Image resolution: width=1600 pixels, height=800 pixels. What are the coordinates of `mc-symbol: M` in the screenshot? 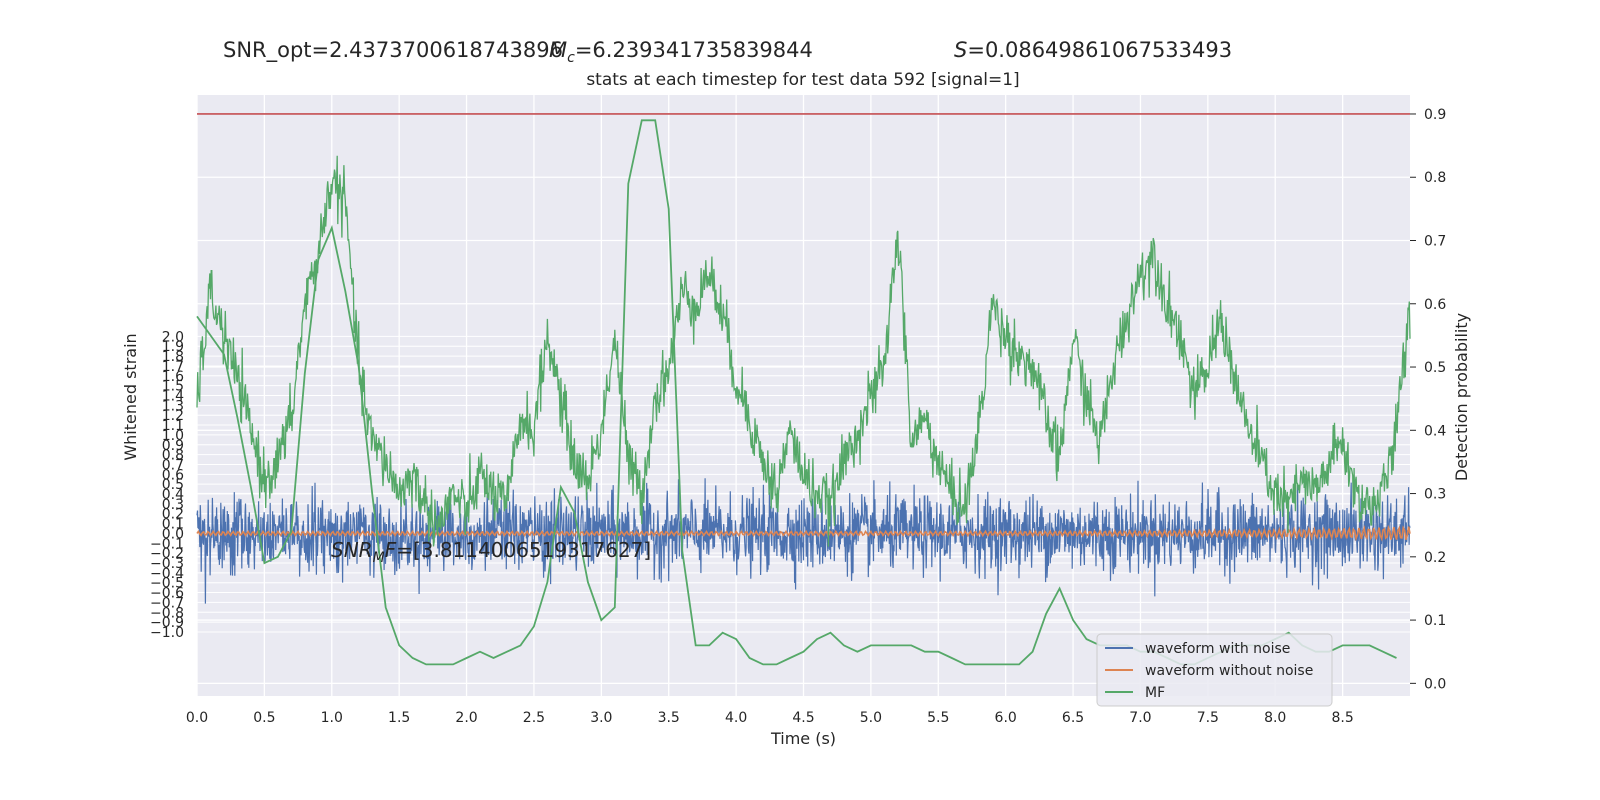 It's located at (558, 50).